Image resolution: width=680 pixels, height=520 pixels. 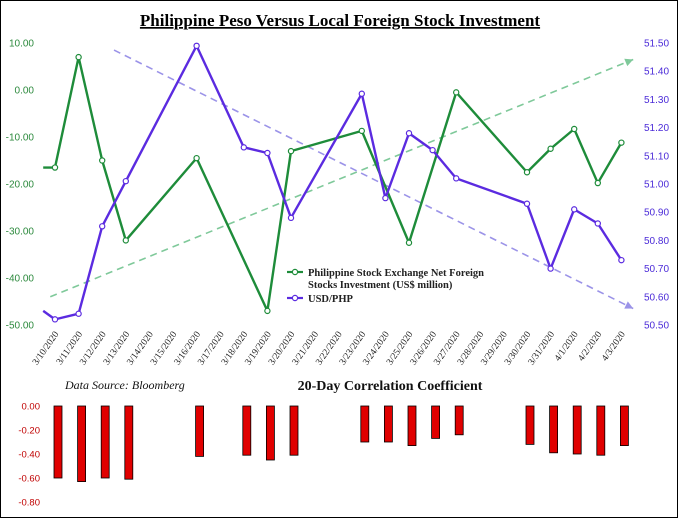 I want to click on left-axis-tick: 10.00, so click(x=21, y=44).